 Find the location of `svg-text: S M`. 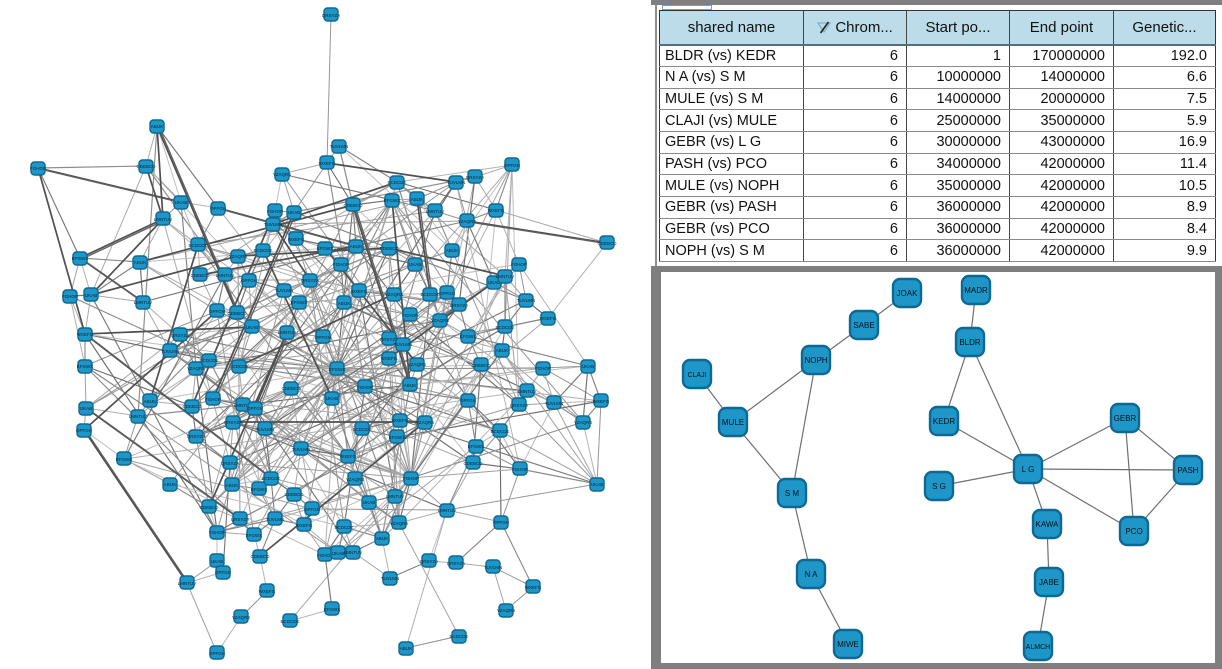

svg-text: S M is located at coordinates (792, 493).